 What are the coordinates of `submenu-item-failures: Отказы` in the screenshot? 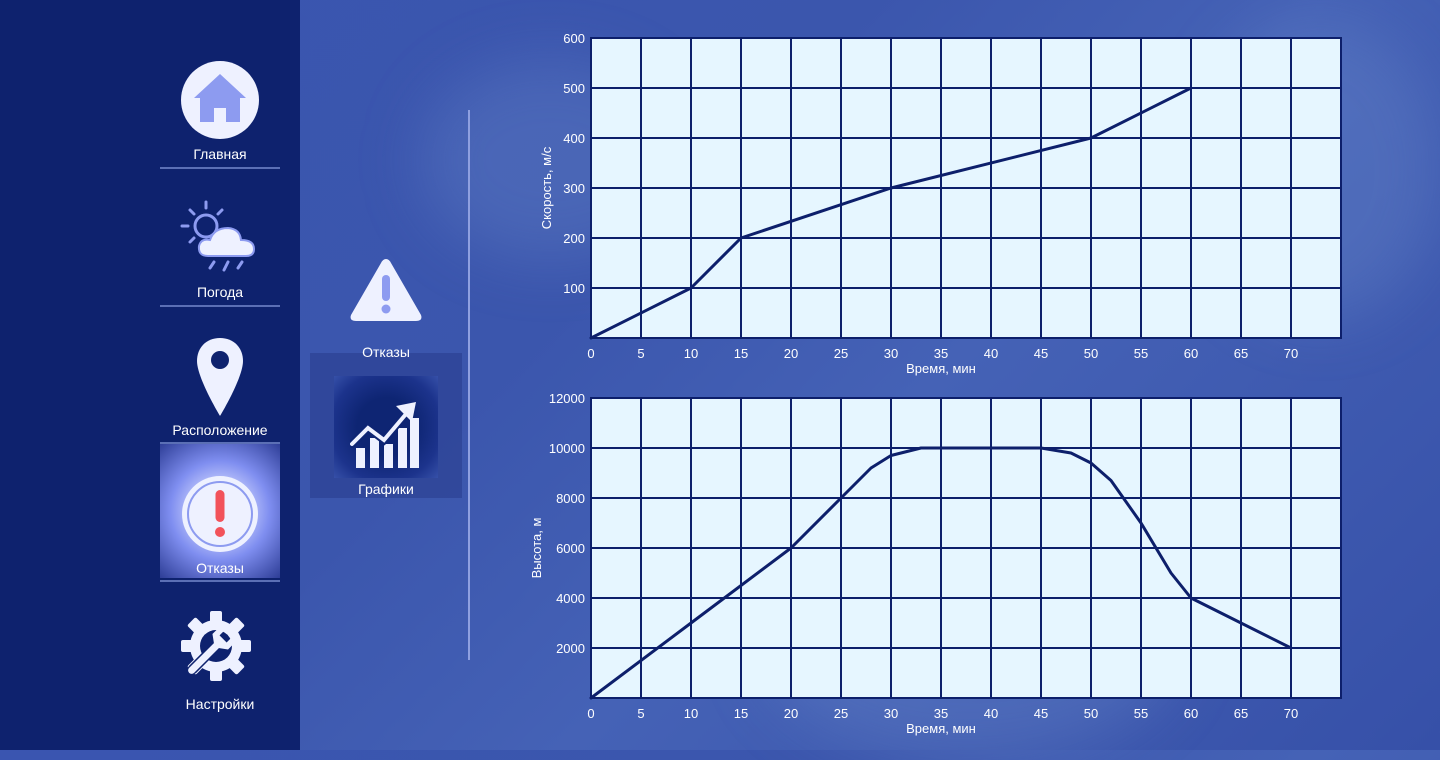 It's located at (386, 308).